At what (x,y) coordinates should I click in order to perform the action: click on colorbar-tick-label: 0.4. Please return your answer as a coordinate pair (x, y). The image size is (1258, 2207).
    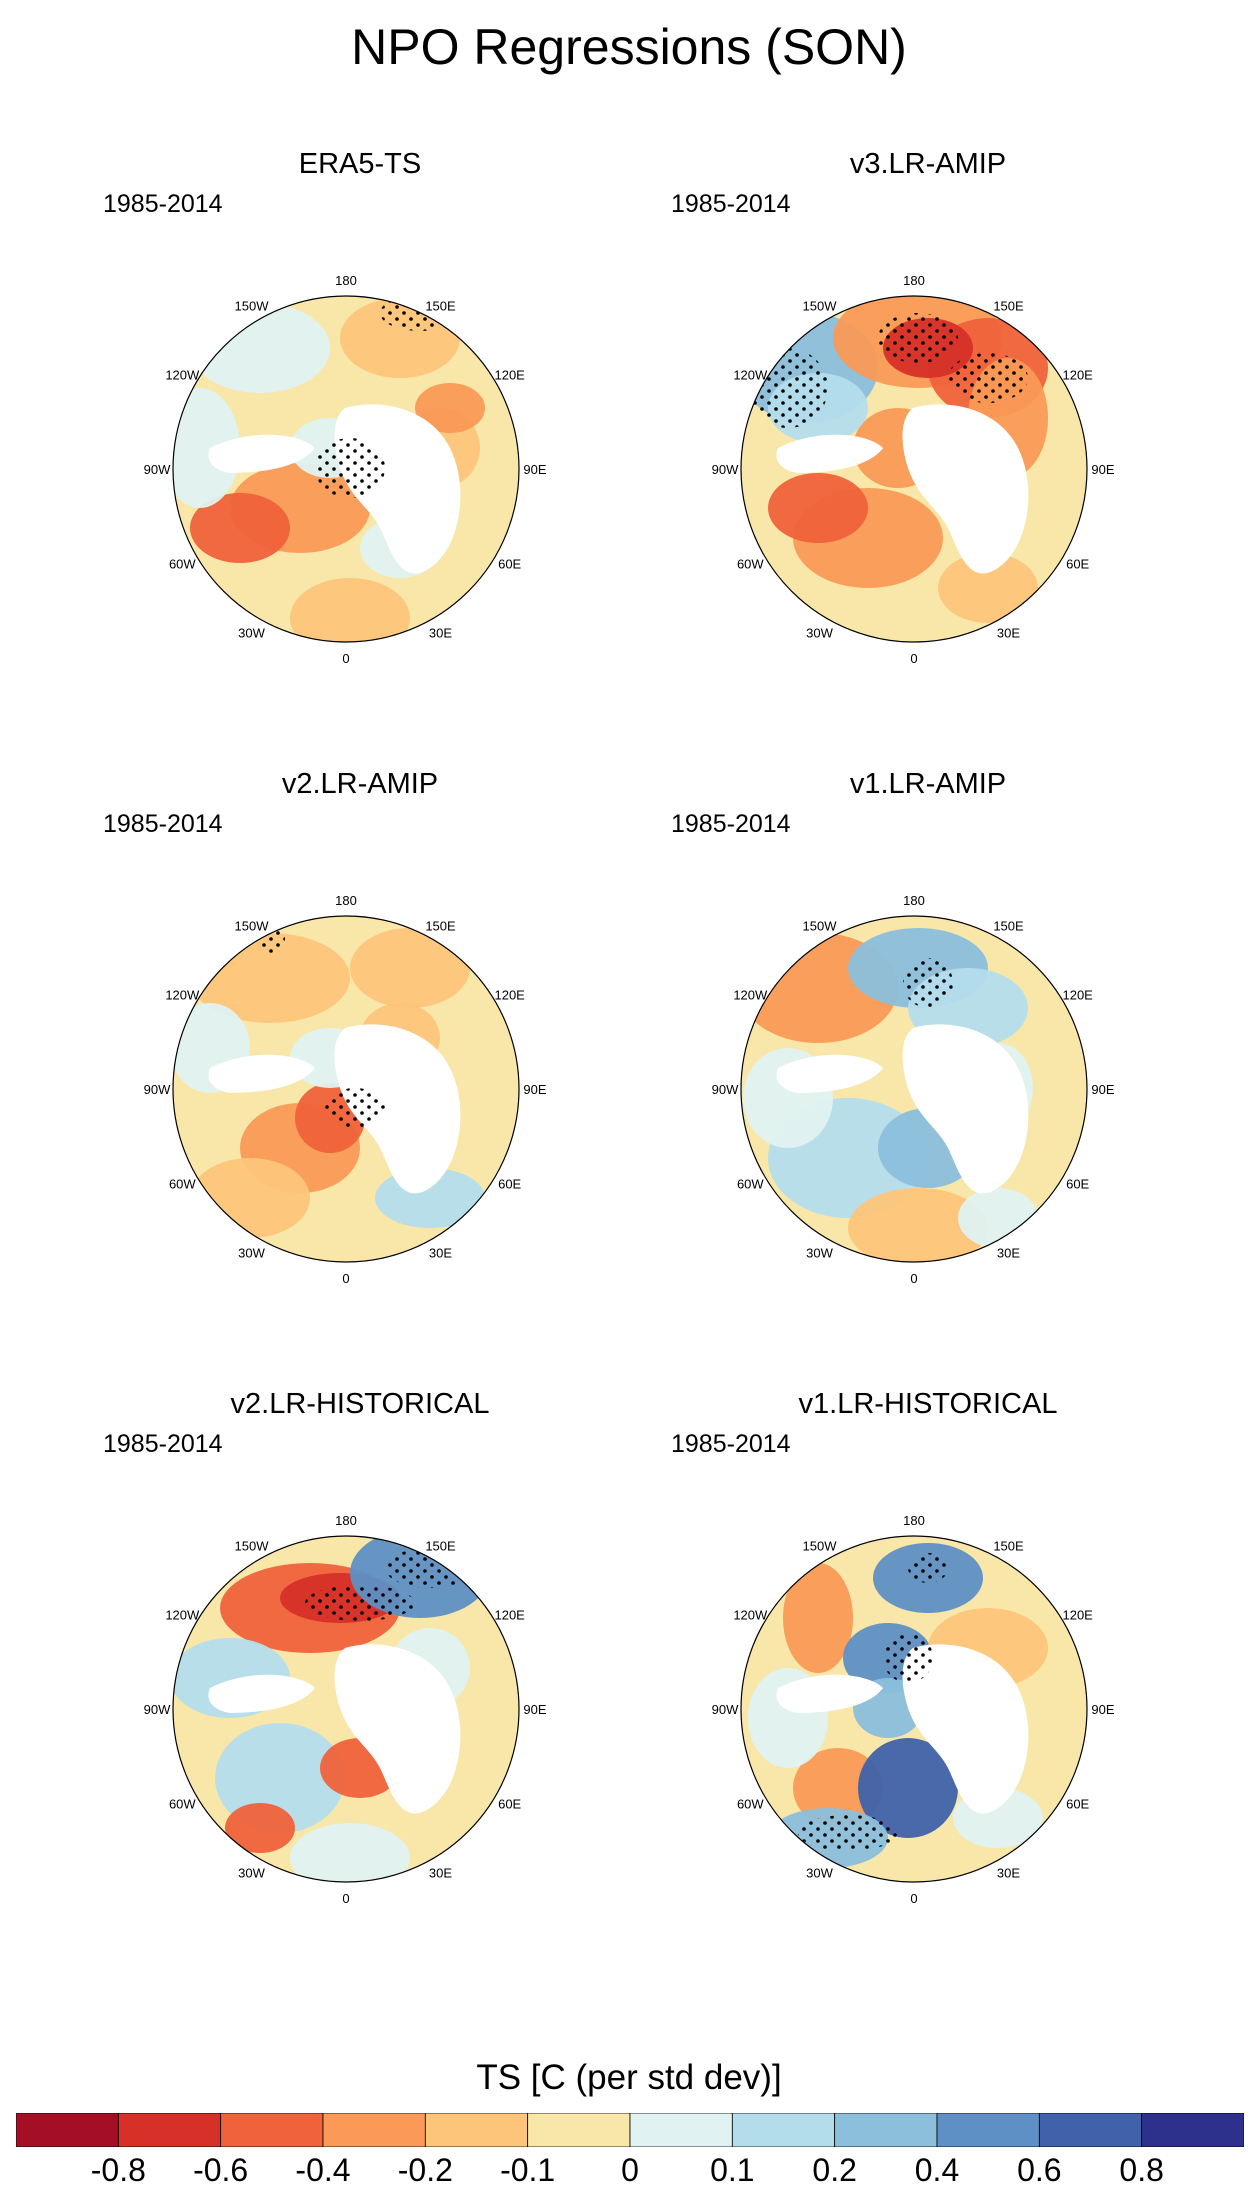
    Looking at the image, I should click on (937, 2170).